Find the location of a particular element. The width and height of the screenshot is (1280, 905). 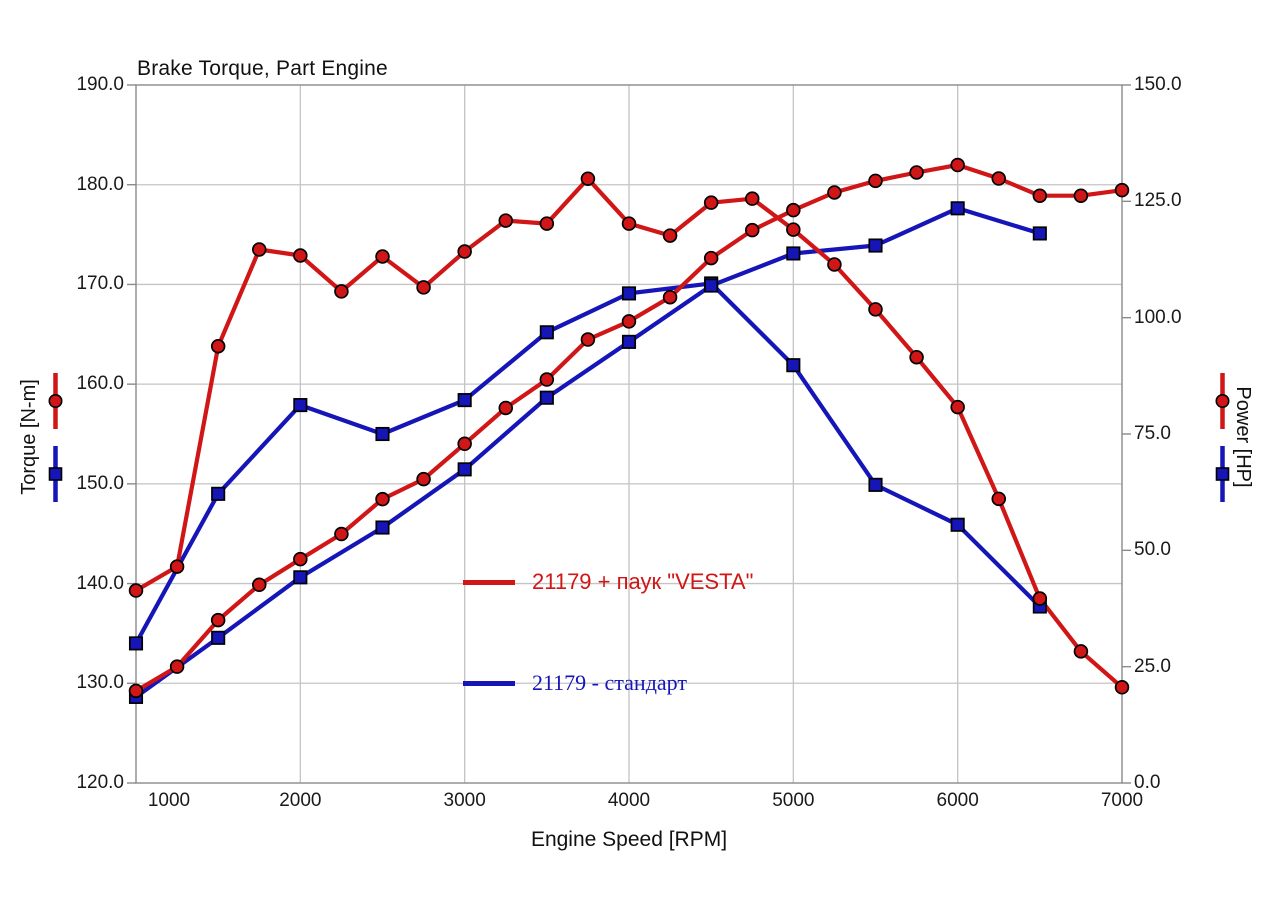

left-tick-label: 170.0 is located at coordinates (100, 284).